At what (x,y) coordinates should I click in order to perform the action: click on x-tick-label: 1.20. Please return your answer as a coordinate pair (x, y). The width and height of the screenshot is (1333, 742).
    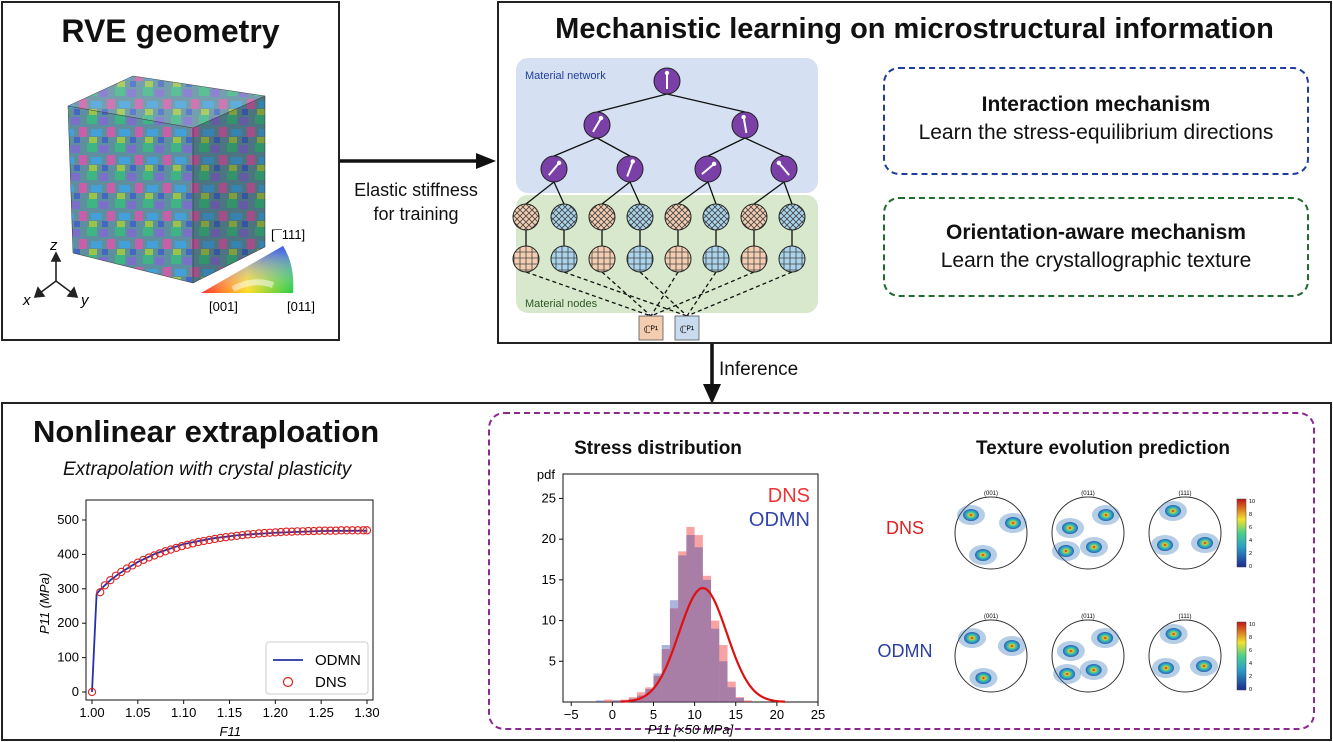
    Looking at the image, I should click on (275, 712).